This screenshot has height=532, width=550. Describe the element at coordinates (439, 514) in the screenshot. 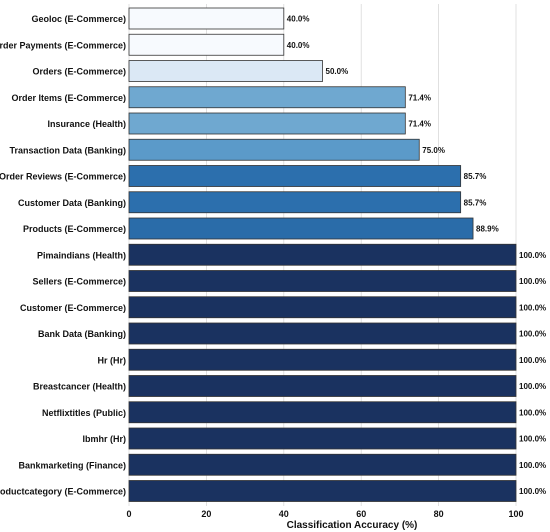

I see `x-tick-label: 80` at that location.